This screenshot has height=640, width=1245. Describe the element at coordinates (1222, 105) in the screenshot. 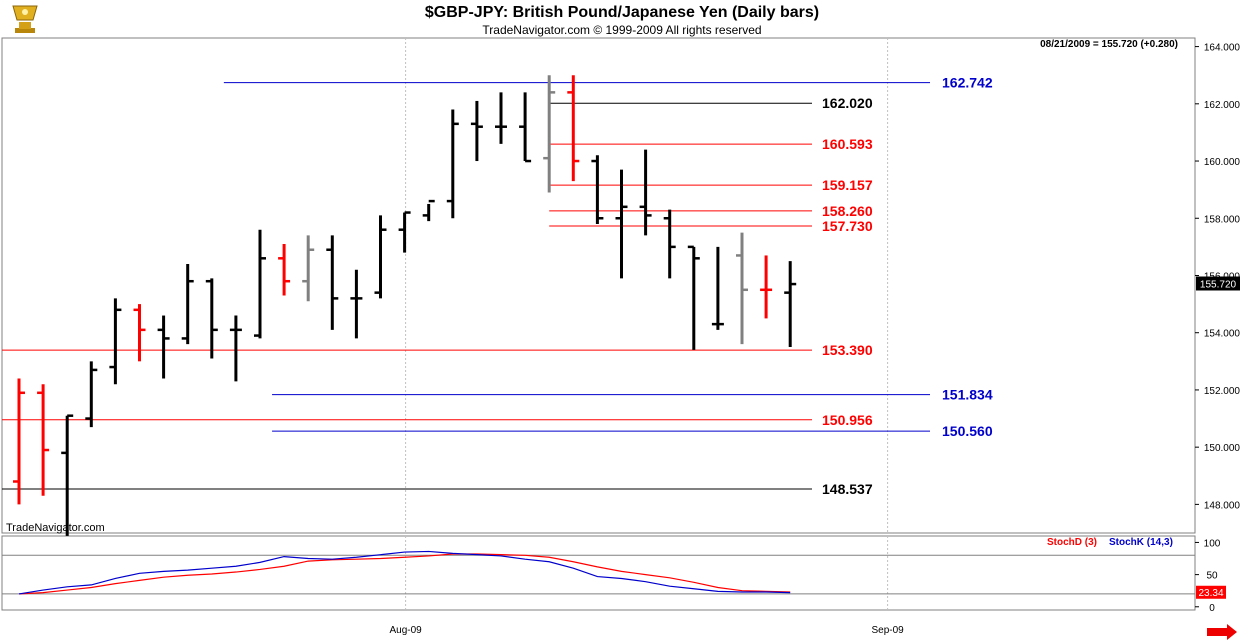

I see `y-tick-label: 162.000` at that location.